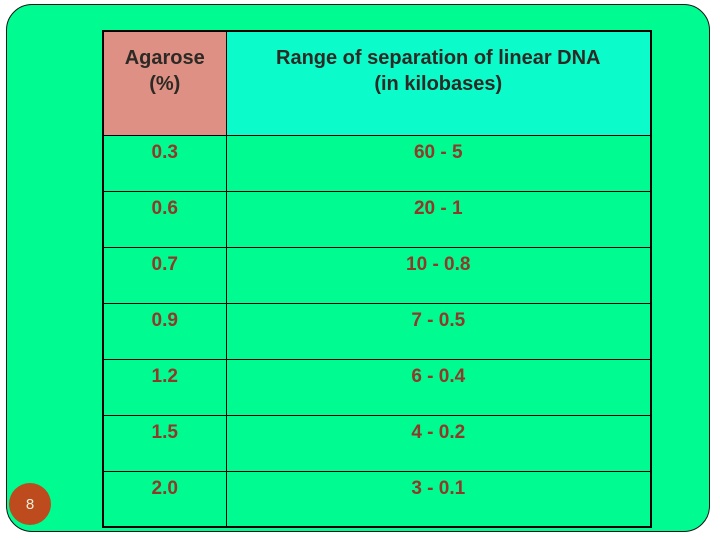 Image resolution: width=720 pixels, height=540 pixels. What do you see at coordinates (164, 387) in the screenshot?
I see `agarose-cell: 1.2` at bounding box center [164, 387].